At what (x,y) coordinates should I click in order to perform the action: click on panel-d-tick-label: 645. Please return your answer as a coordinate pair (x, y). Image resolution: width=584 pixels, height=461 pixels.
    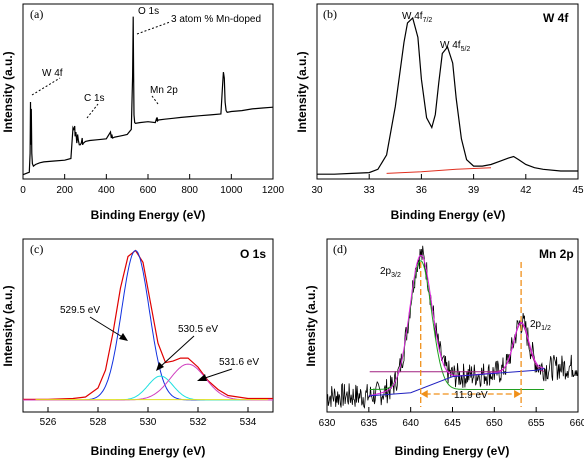
    Looking at the image, I should click on (452, 423).